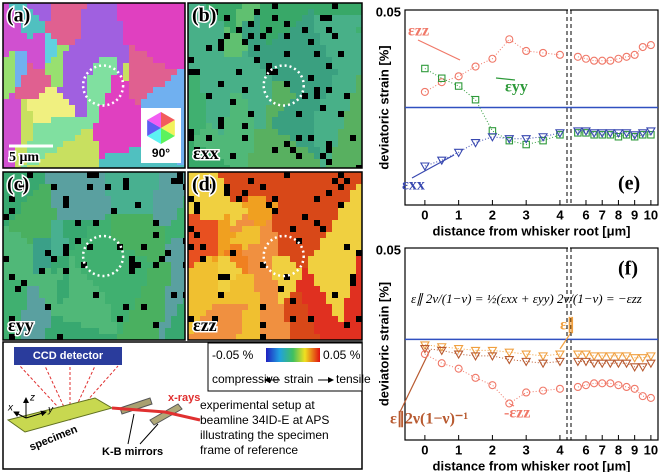 The image size is (668, 472). Describe the element at coordinates (458, 449) in the screenshot. I see `x-tick-label: 1` at that location.